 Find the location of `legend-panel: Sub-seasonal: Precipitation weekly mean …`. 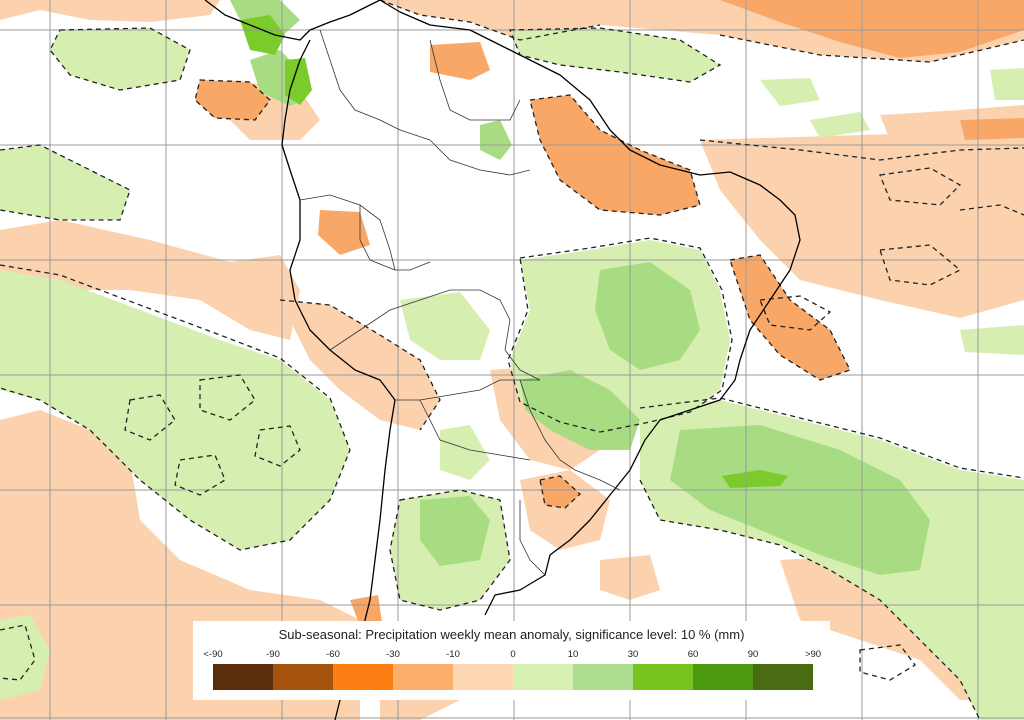

legend-panel: Sub-seasonal: Precipitation weekly mean … is located at coordinates (511, 660).